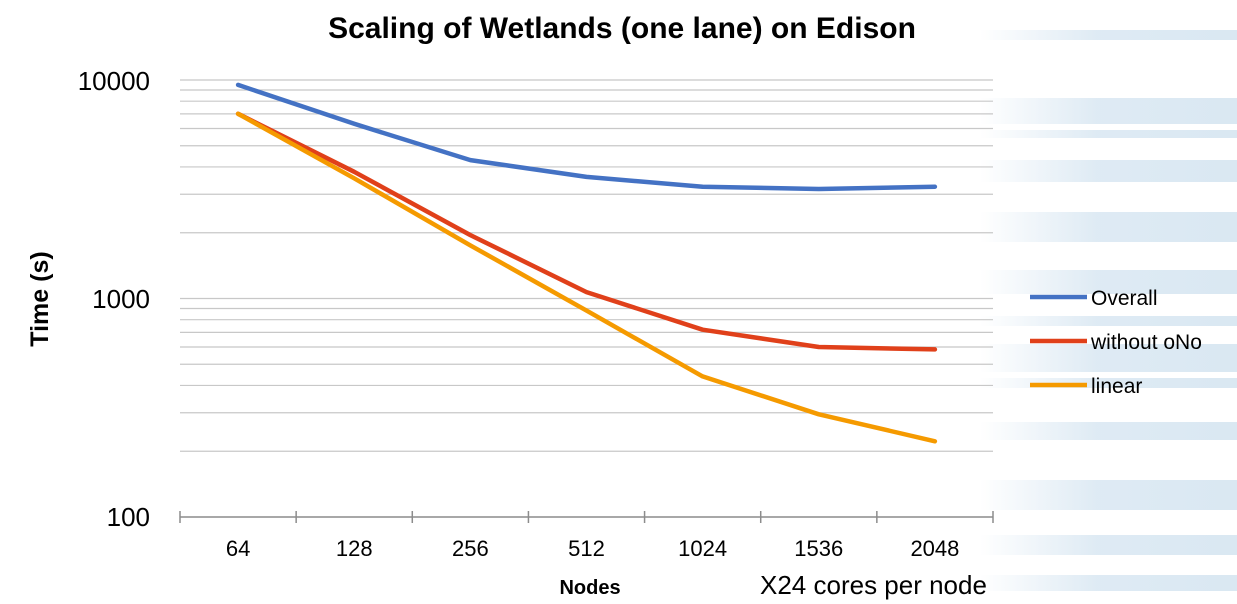 The height and width of the screenshot is (604, 1237). Describe the element at coordinates (586, 548) in the screenshot. I see `x-tick-label: 512` at that location.